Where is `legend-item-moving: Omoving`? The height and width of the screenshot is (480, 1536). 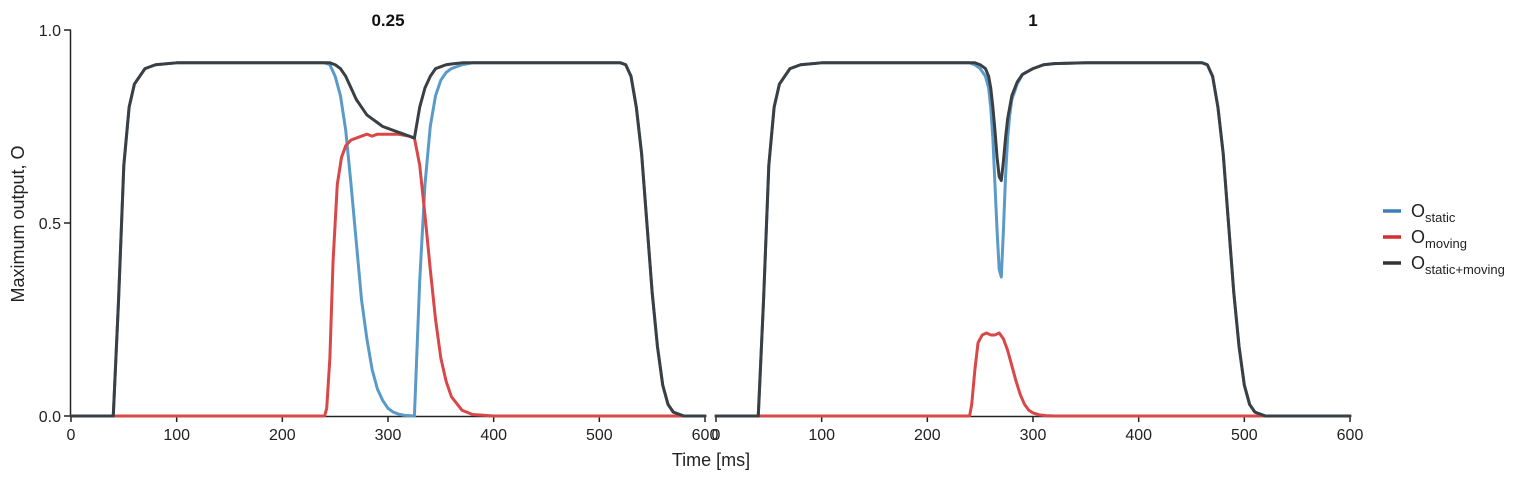
legend-item-moving: Omoving is located at coordinates (1425, 239).